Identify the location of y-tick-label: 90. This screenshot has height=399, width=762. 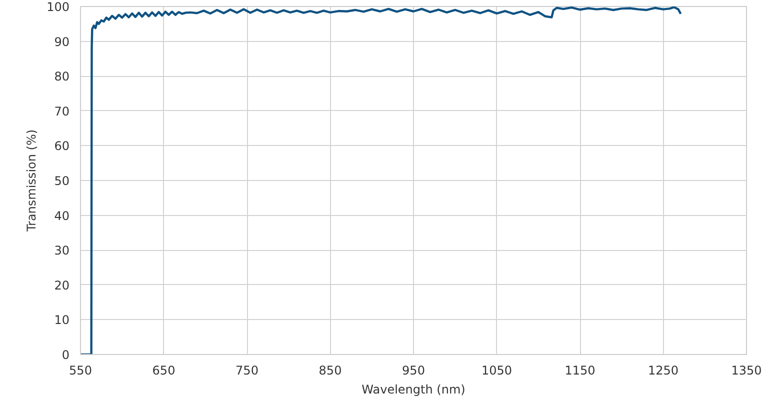
(62, 41).